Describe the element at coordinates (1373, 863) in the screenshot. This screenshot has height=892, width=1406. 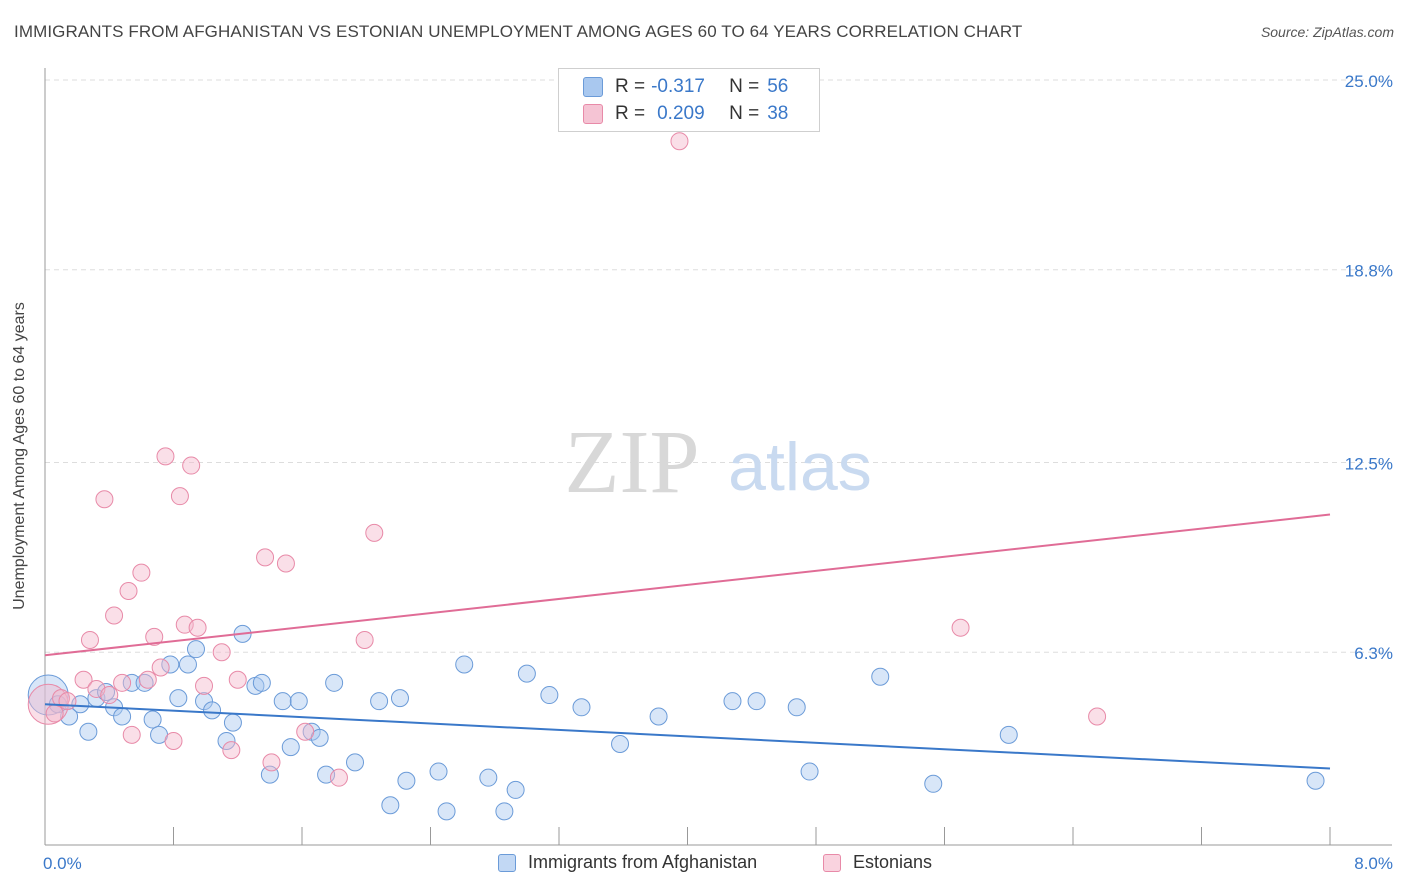
I see `x-tick-label-max: 8.0%` at that location.